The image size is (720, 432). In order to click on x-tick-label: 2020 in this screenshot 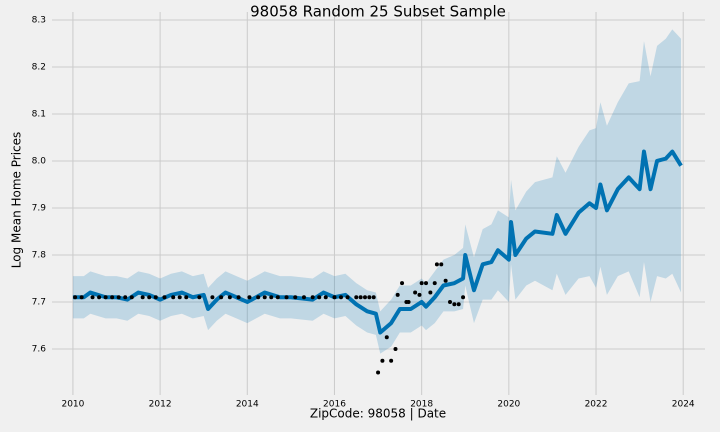, I will do `click(508, 405)`.